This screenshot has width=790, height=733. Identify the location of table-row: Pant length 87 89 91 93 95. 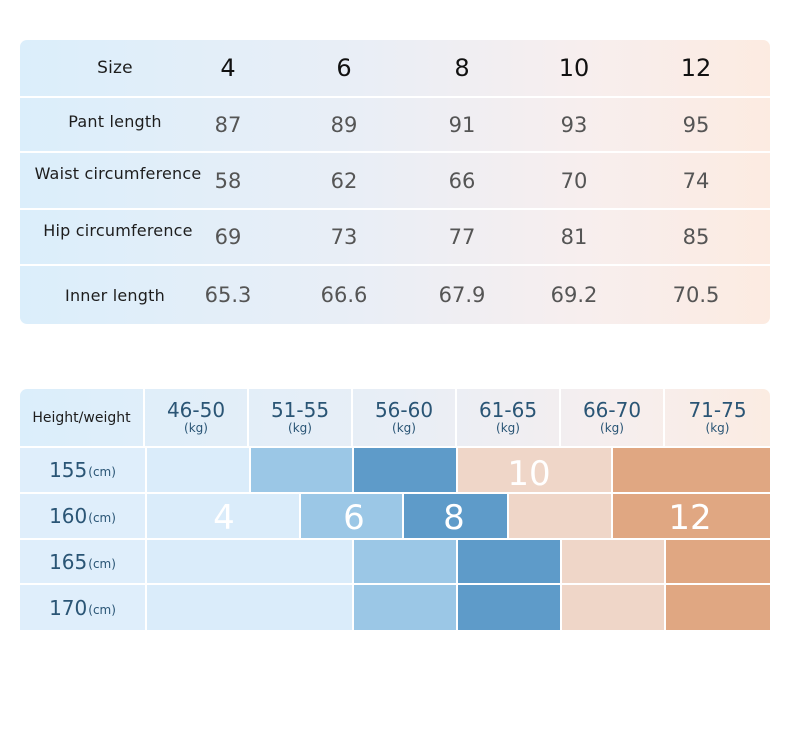
(395, 125).